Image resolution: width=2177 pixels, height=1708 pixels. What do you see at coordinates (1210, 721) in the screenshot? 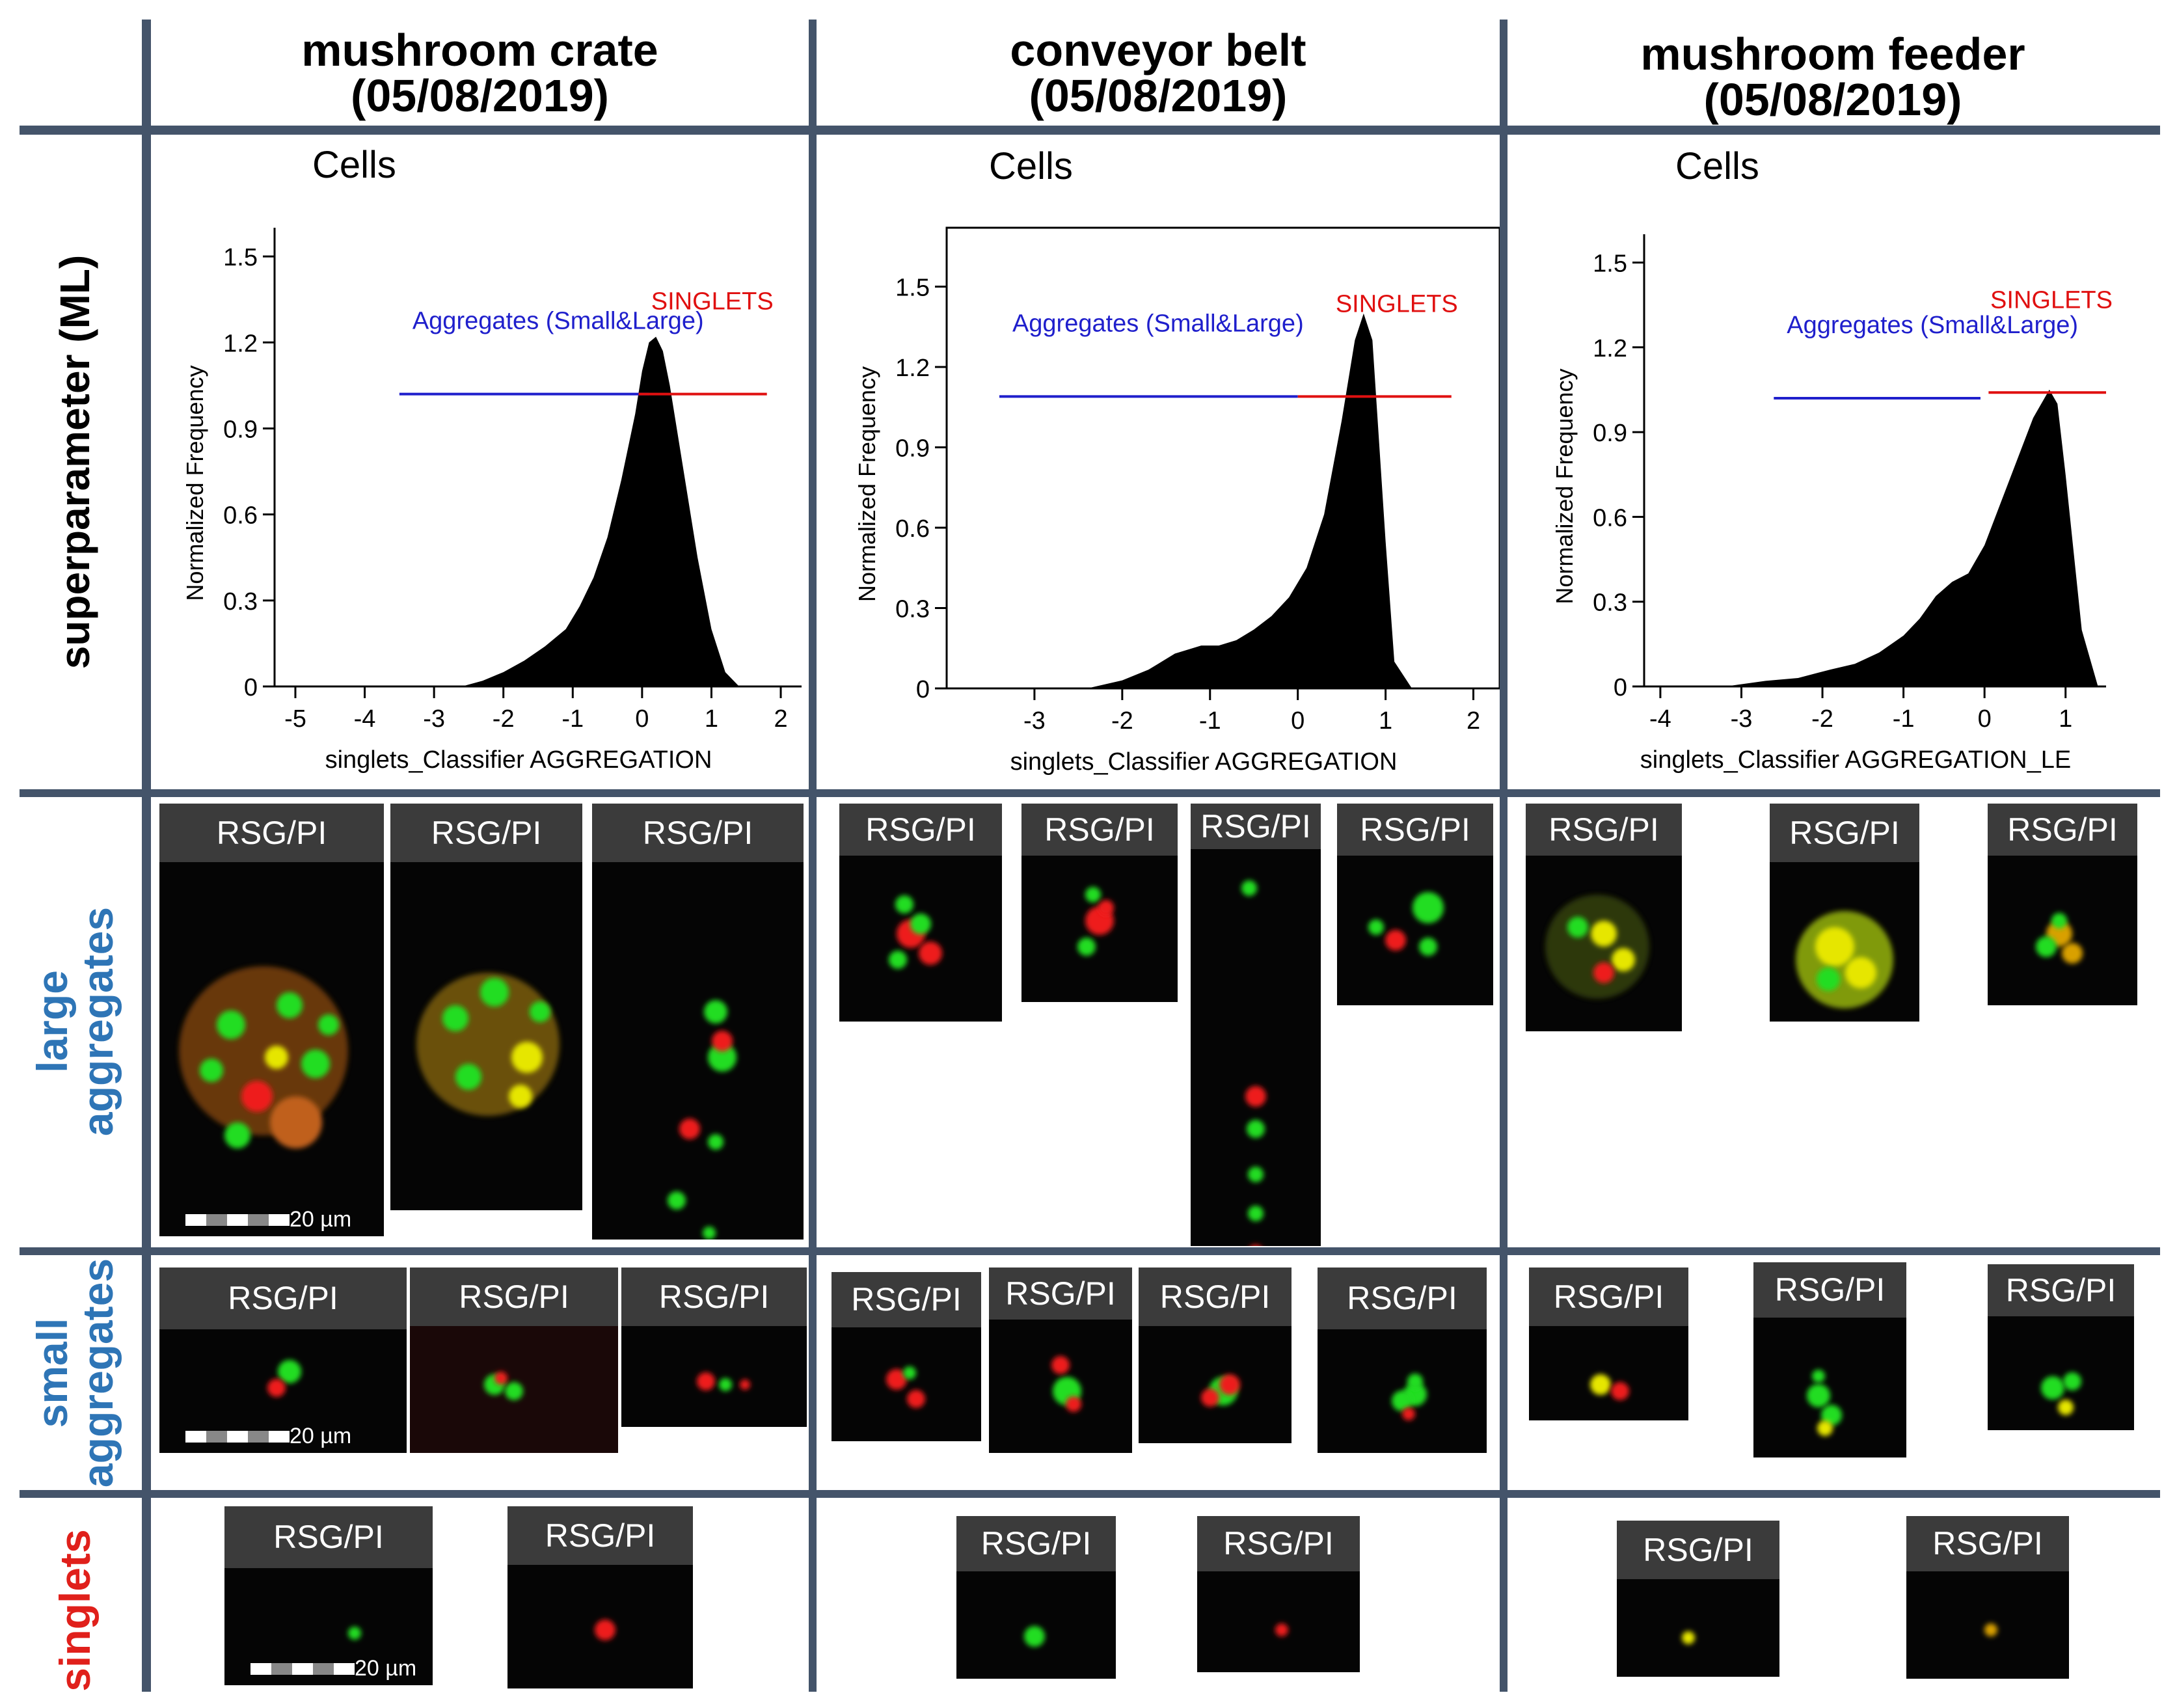
I see `x-tick-label: -1` at bounding box center [1210, 721].